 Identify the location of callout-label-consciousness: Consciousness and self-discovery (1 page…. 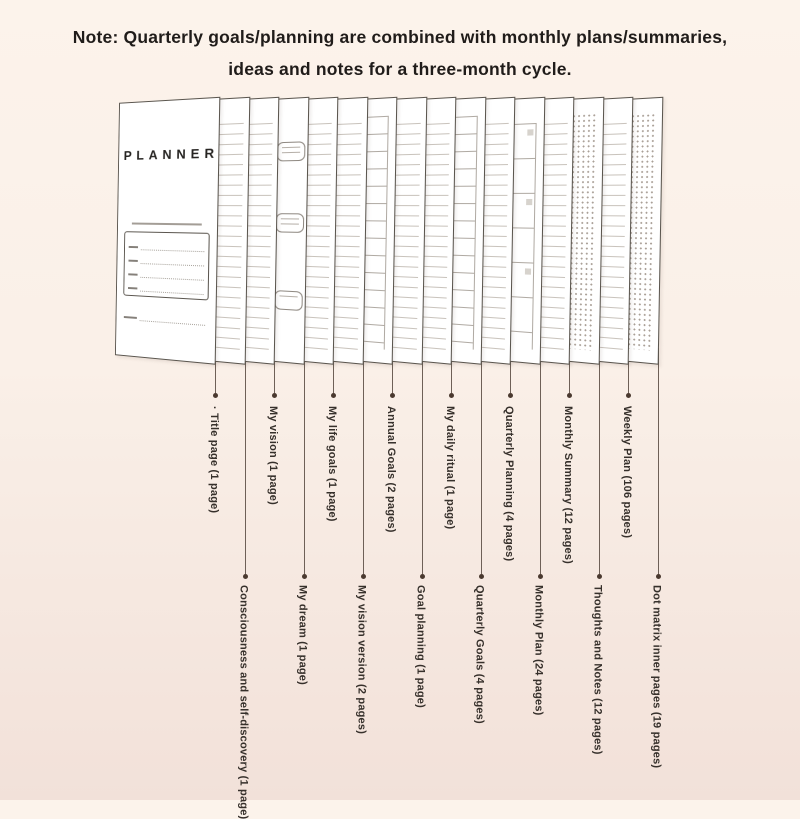
(243, 702).